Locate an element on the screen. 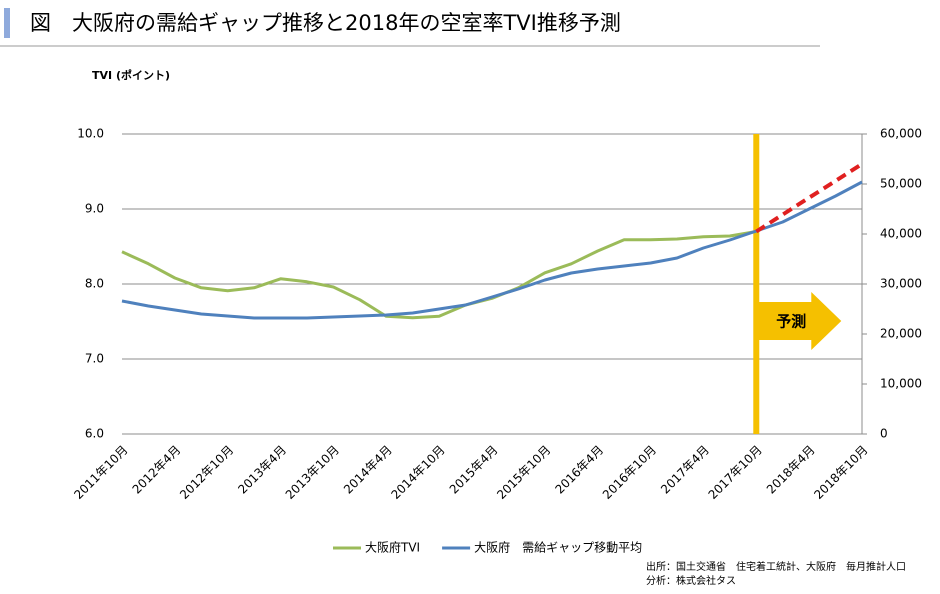 Image resolution: width=940 pixels, height=594 pixels. x-tick-label: 2017年4月 is located at coordinates (685, 470).